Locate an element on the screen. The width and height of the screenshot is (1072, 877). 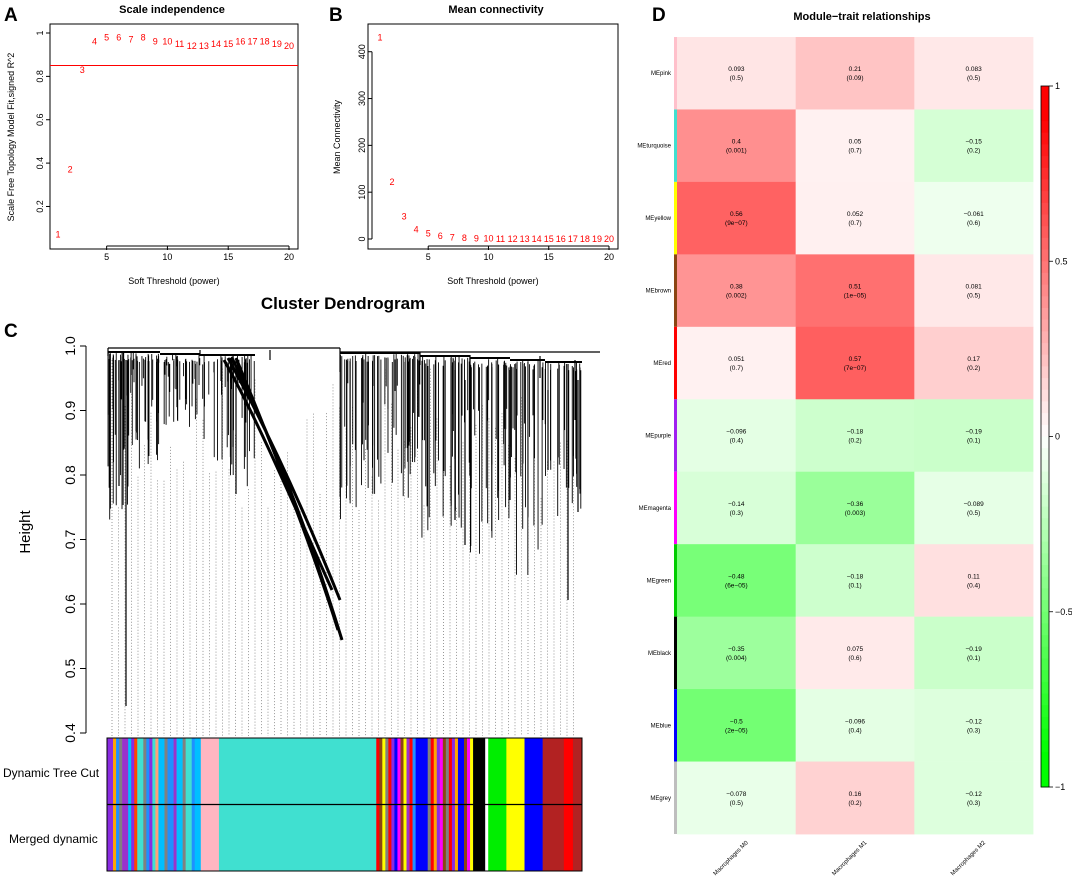
x-tick-label: 10 is located at coordinates (167, 257).